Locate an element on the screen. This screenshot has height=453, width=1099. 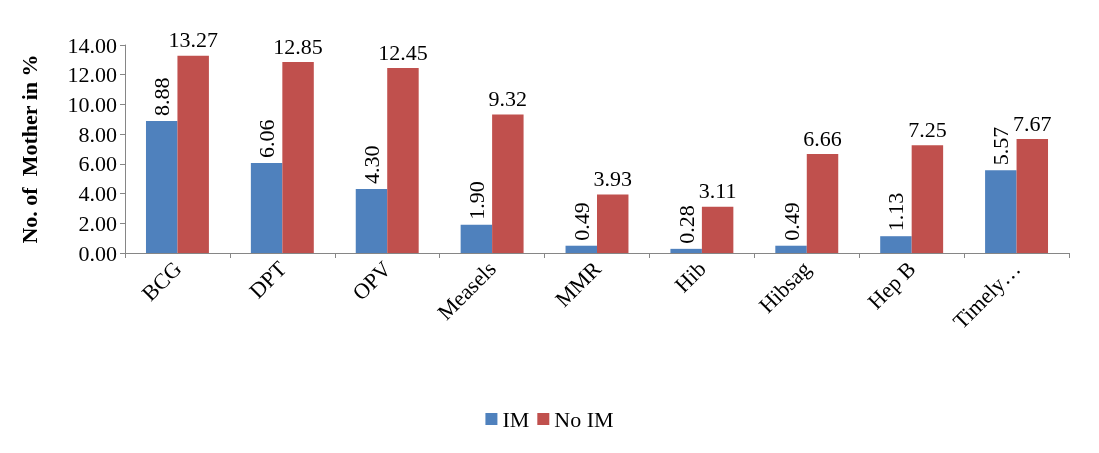
y-tick-label: 14.00 is located at coordinates (92, 45).